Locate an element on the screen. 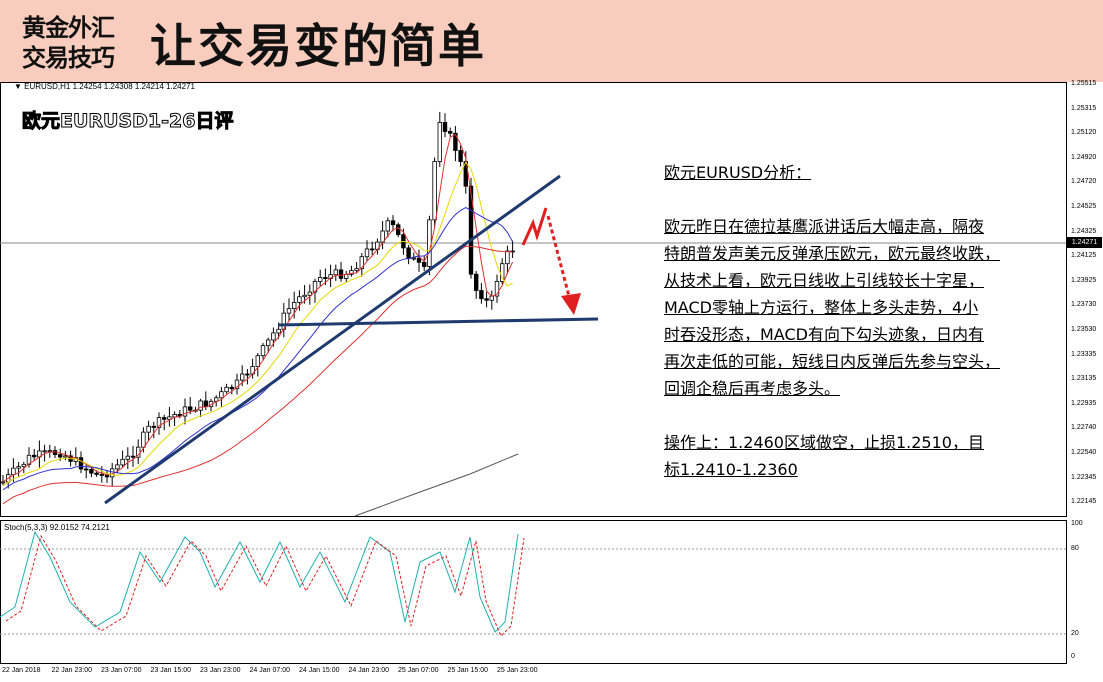 The height and width of the screenshot is (682, 1103). stoch-level-label: 20 is located at coordinates (1075, 633).